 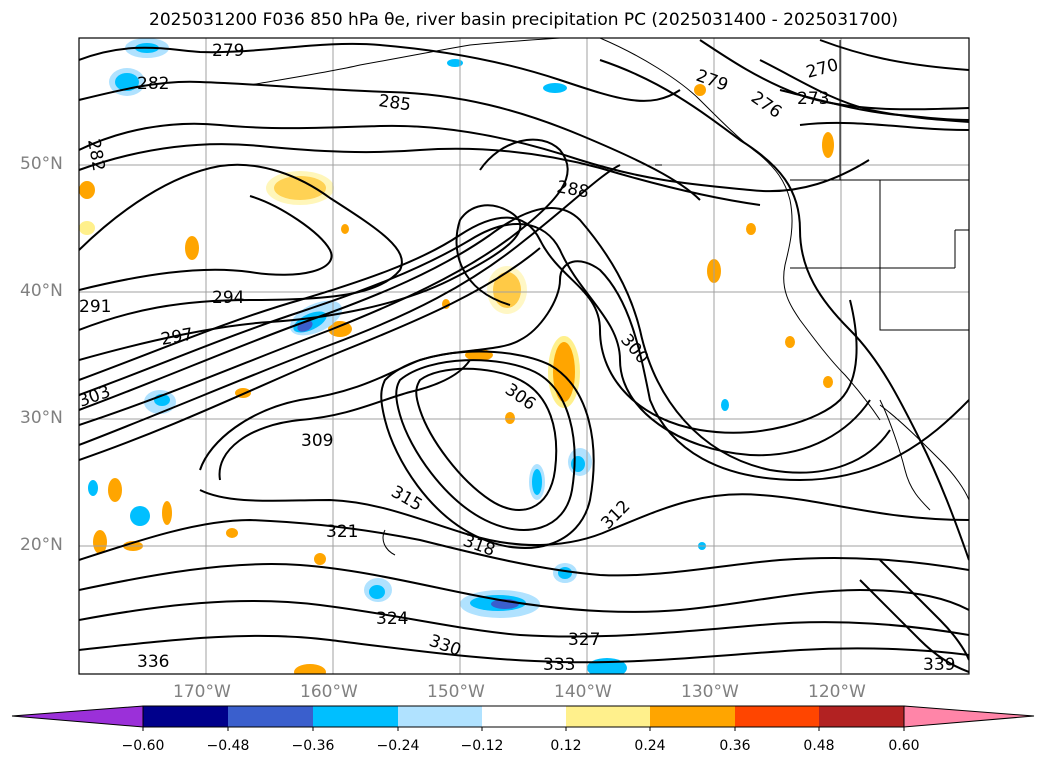 What do you see at coordinates (566, 746) in the screenshot?
I see `colorbar-tick-label: 0.12` at bounding box center [566, 746].